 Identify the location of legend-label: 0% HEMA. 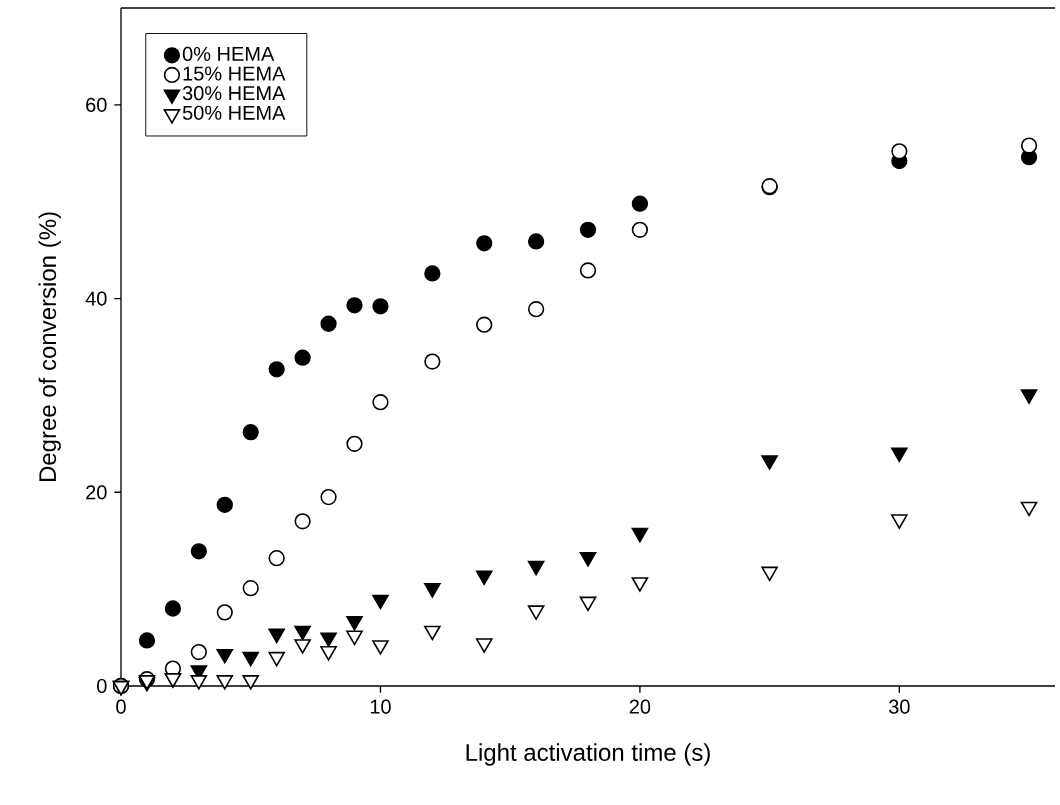
(228, 54).